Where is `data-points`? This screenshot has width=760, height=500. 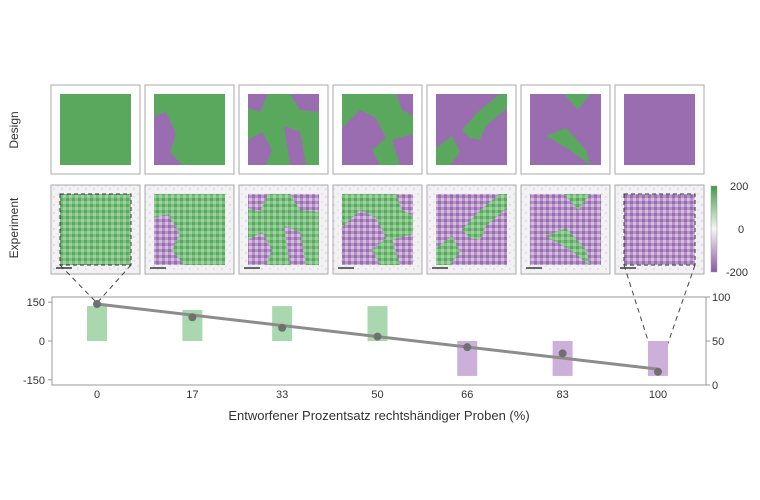
data-points is located at coordinates (377, 338).